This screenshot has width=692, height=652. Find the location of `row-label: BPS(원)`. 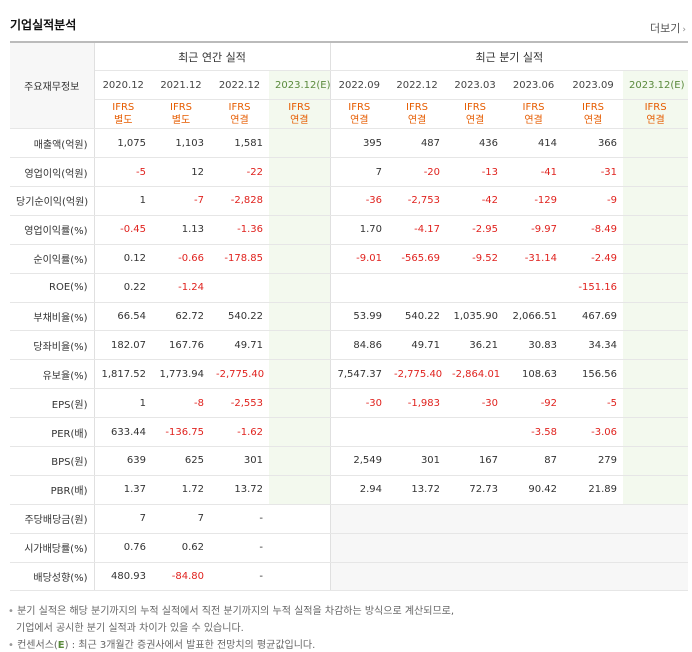

row-label: BPS(원) is located at coordinates (52, 461).